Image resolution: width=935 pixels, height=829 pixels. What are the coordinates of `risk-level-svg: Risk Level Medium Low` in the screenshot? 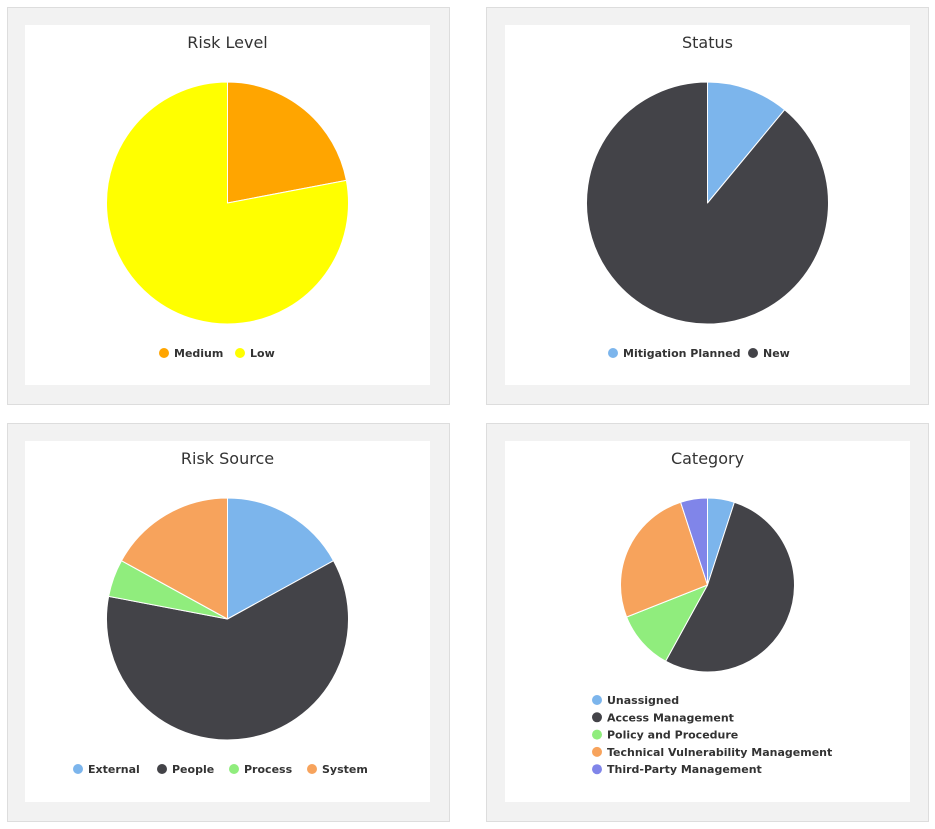 It's located at (227, 196).